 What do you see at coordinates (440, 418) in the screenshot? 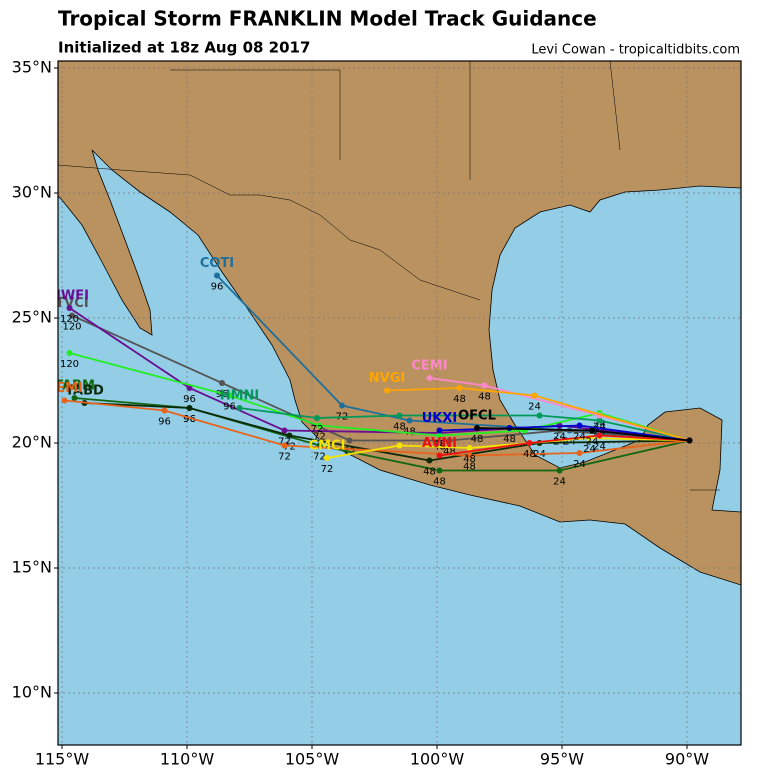
I see `model-label: UKXI` at bounding box center [440, 418].